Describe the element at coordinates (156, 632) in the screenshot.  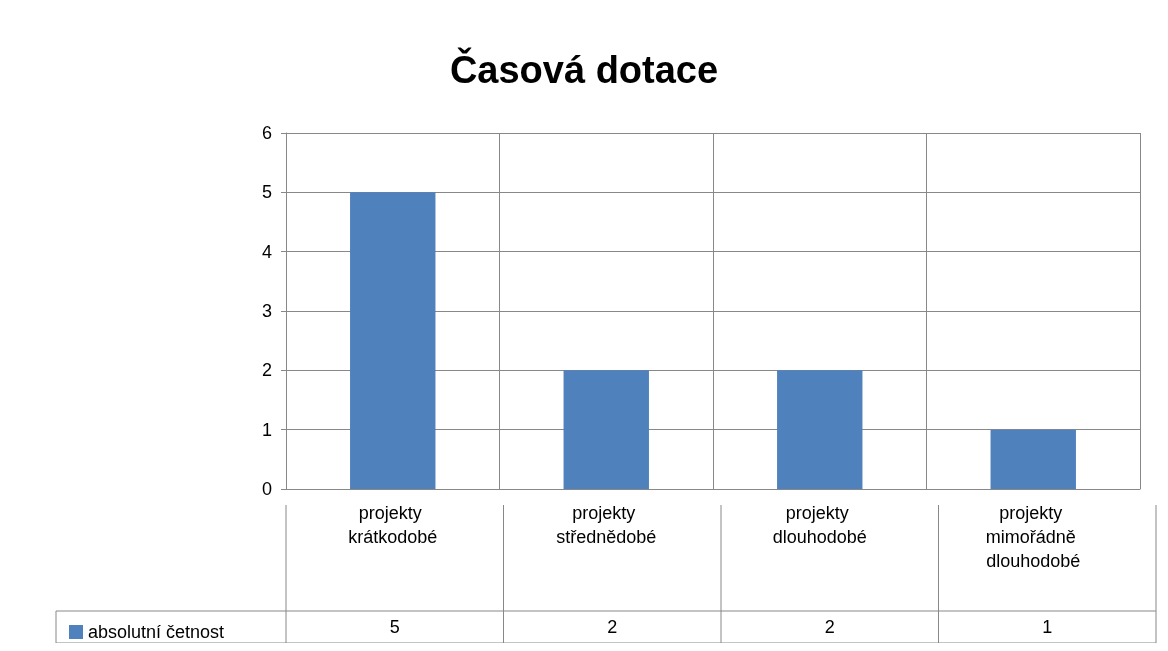
I see `legend-label: absolutní četnost` at that location.